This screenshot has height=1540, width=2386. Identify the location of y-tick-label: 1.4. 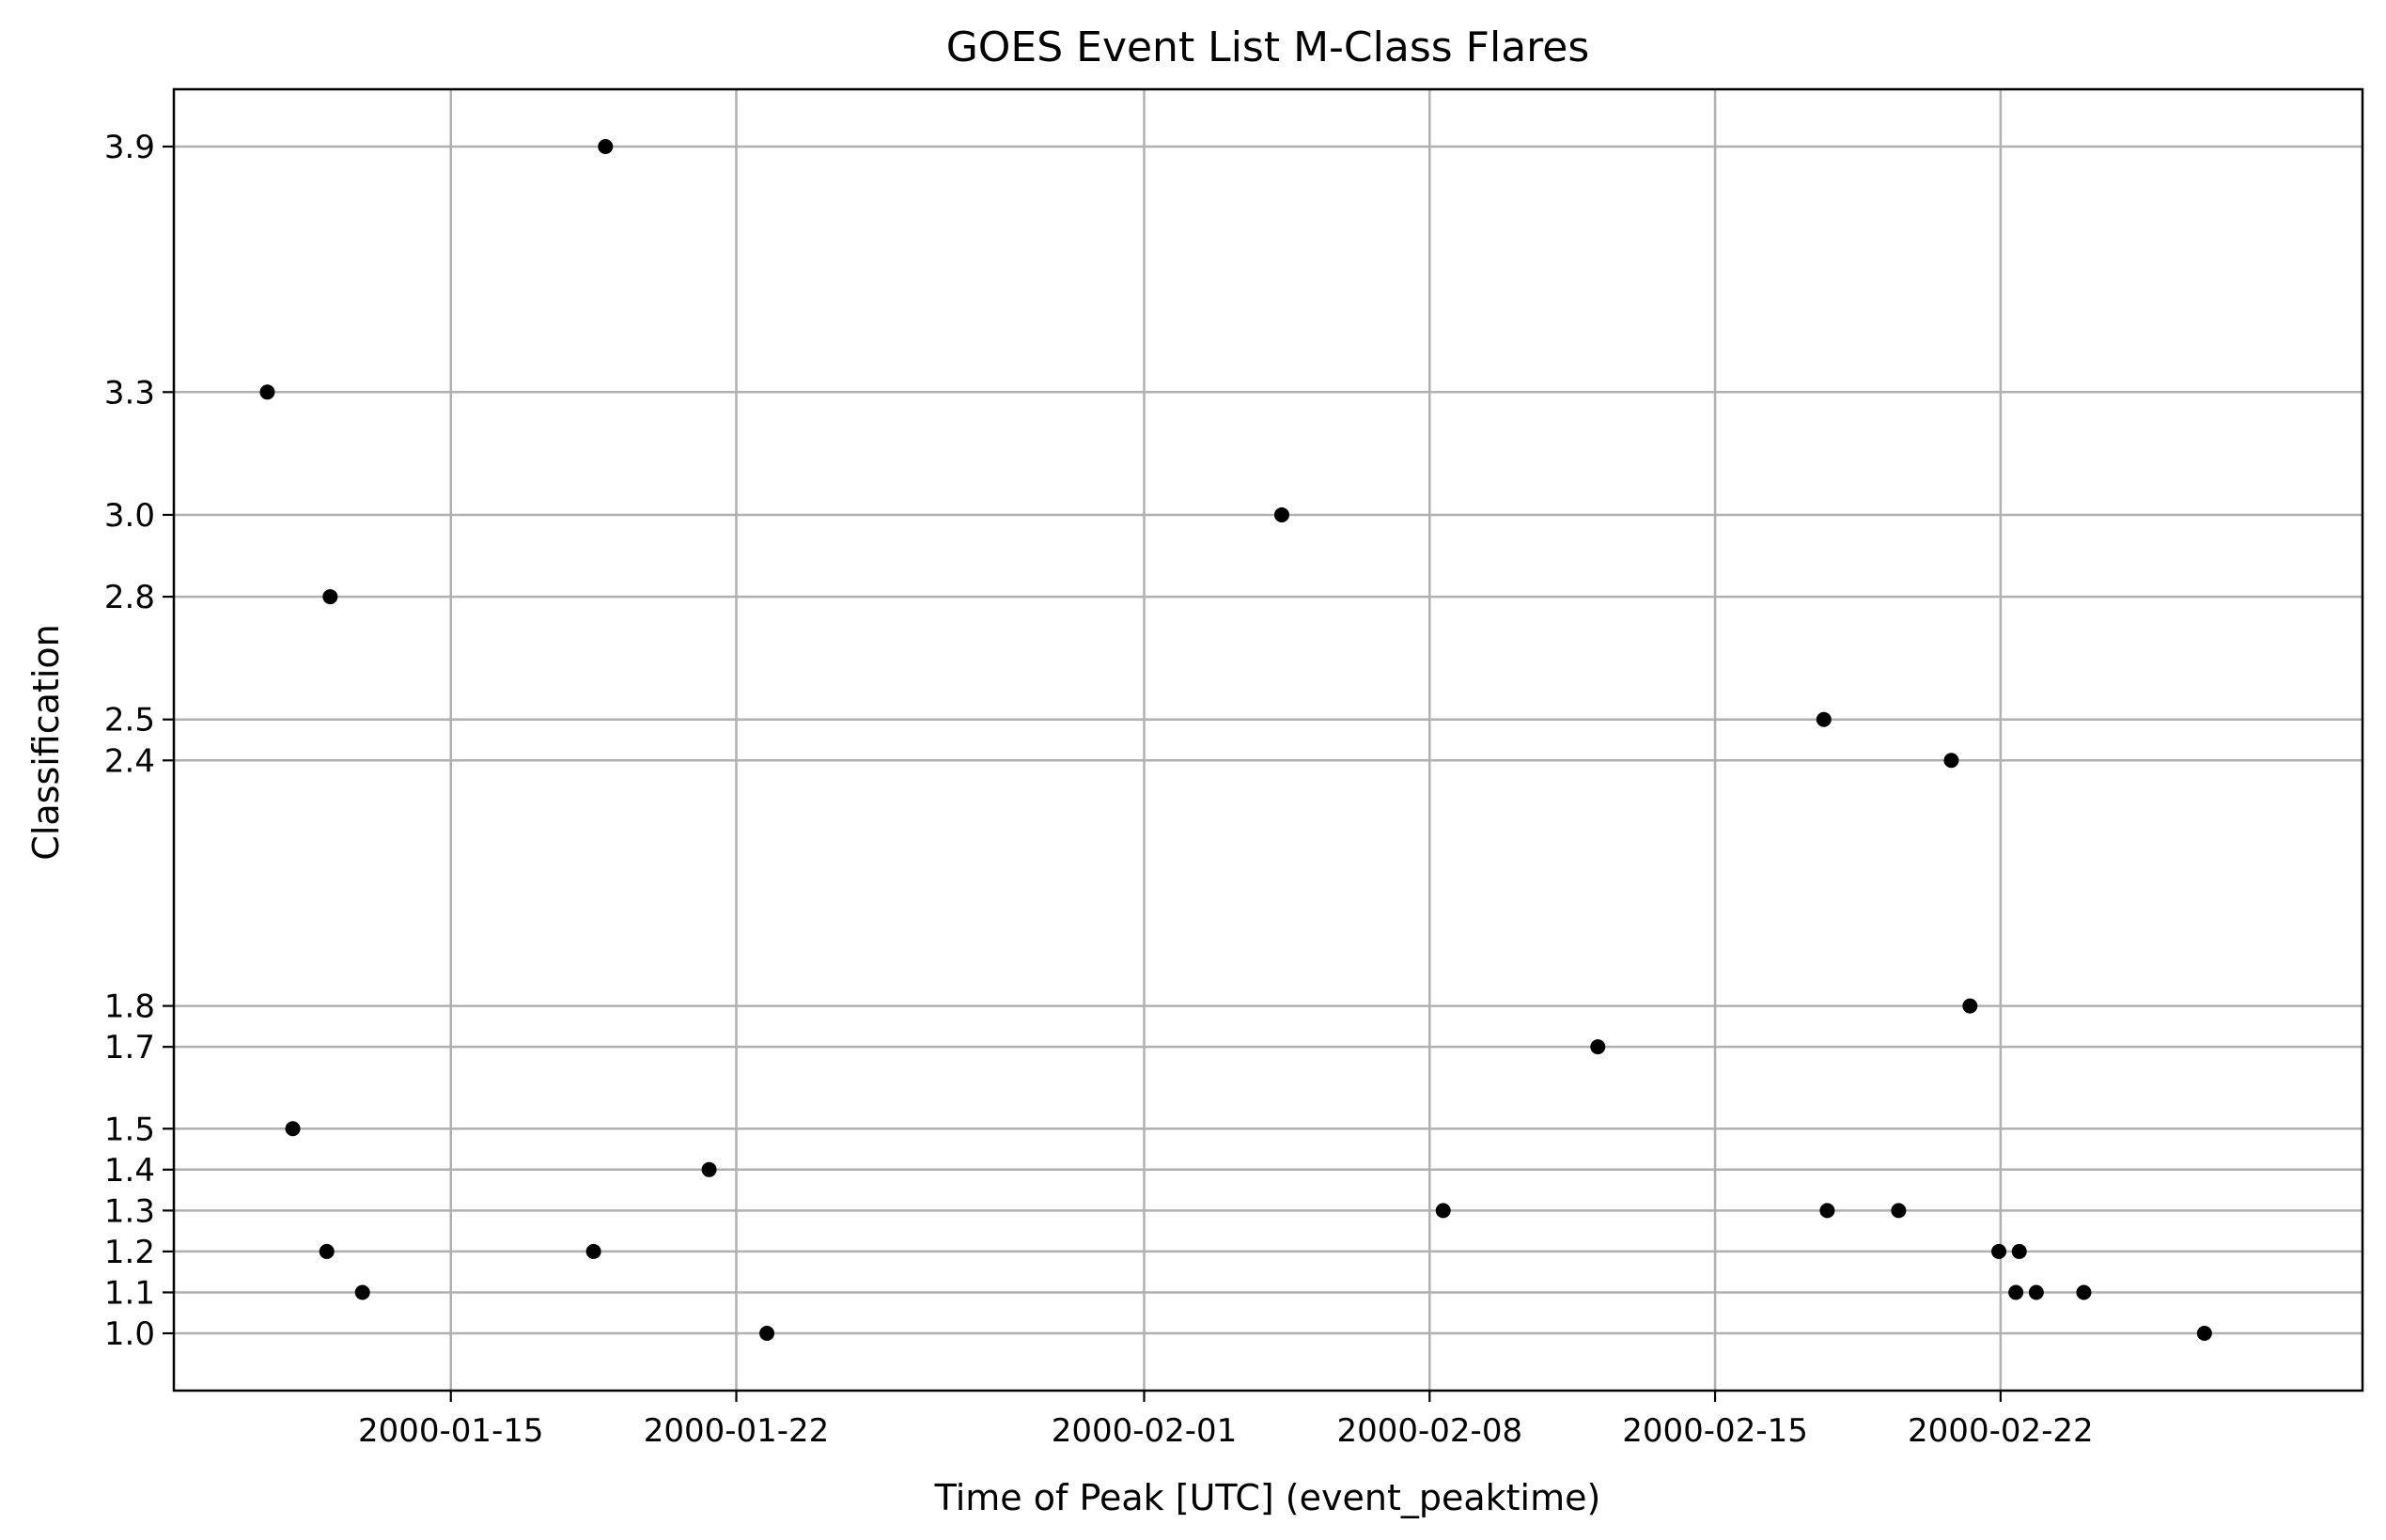
(129, 1171).